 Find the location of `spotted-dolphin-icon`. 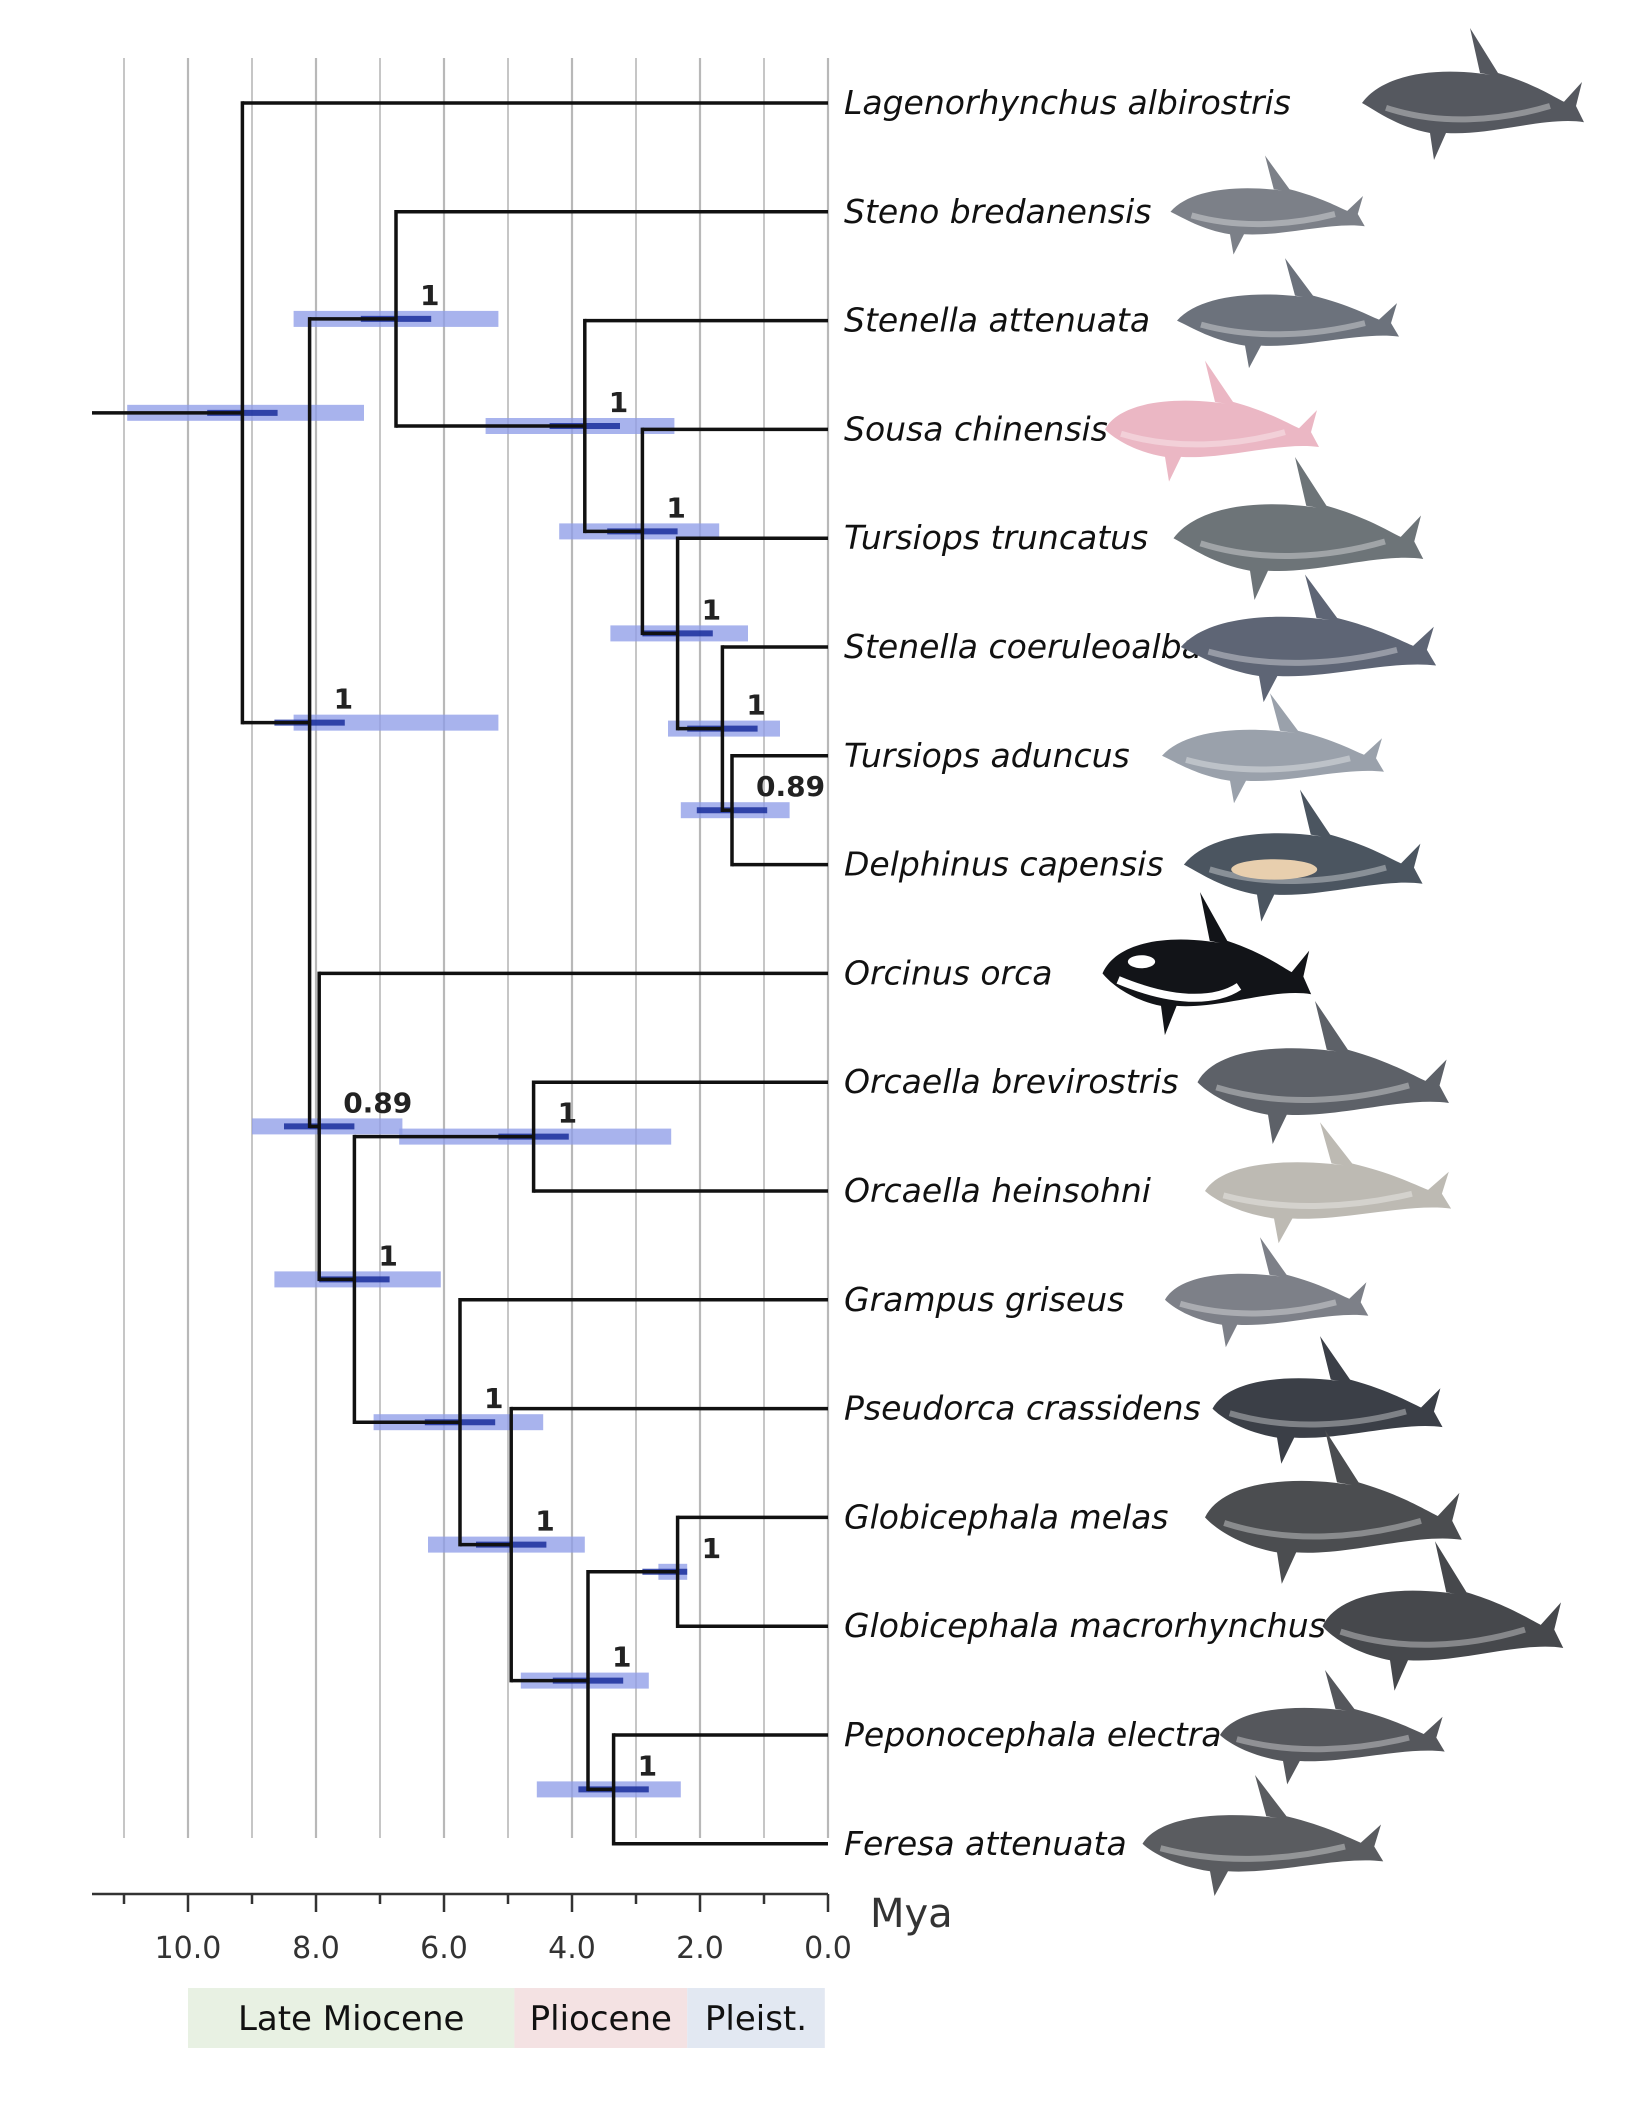

spotted-dolphin-icon is located at coordinates (1288, 313).